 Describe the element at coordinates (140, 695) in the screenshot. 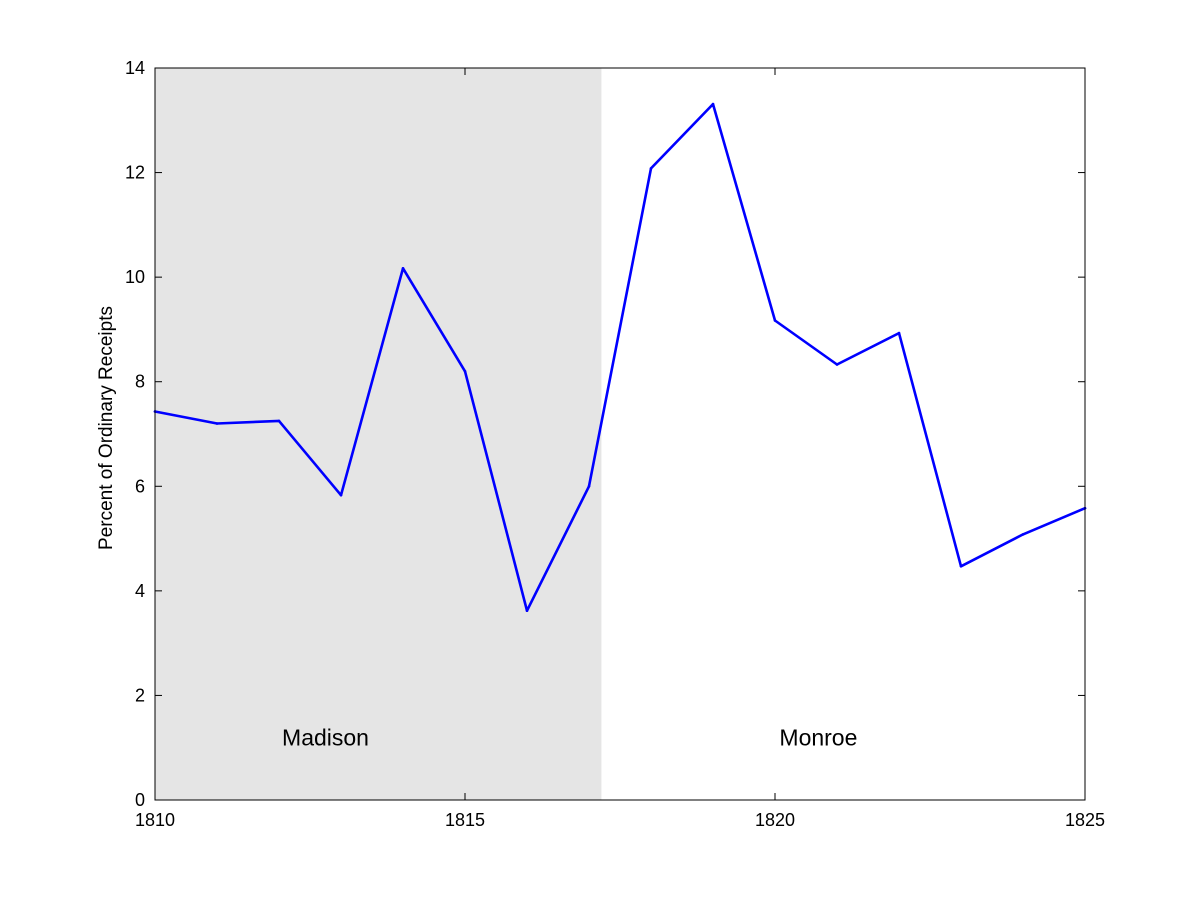

I see `y-tick-label: 2` at that location.